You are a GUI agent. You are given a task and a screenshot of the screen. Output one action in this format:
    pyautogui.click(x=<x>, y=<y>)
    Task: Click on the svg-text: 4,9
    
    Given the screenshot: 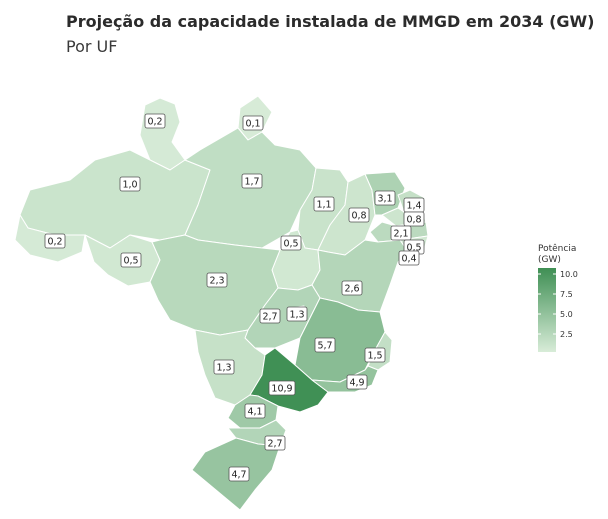 What is the action you would take?
    pyautogui.click(x=356, y=383)
    